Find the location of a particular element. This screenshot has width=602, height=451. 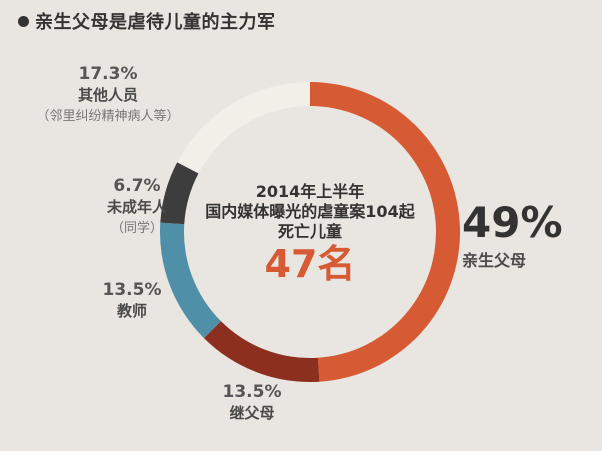

center-deaths-label: 死亡儿童 is located at coordinates (309, 231).